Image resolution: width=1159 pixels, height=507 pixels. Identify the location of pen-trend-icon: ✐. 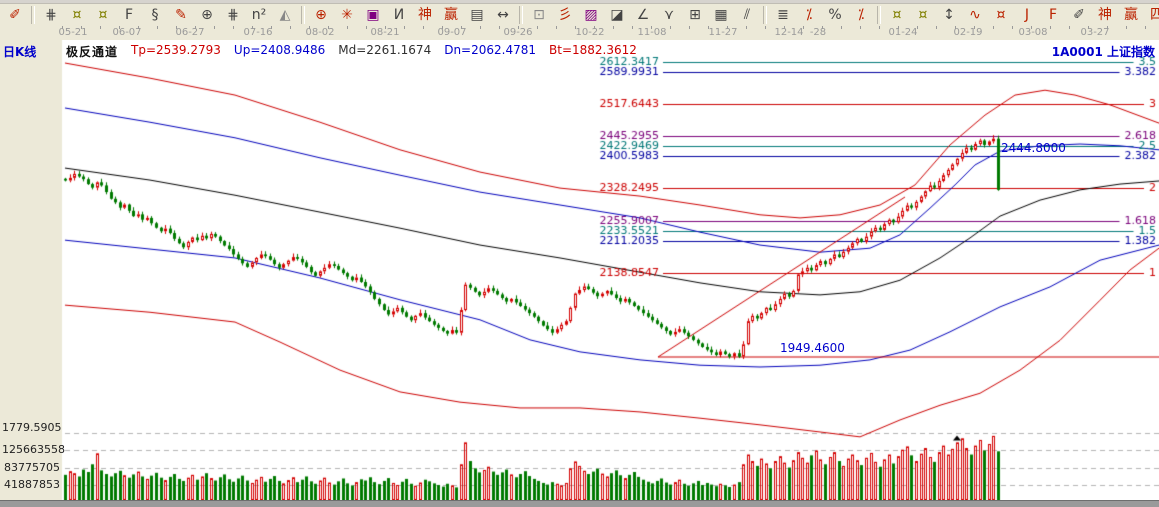
(1079, 15).